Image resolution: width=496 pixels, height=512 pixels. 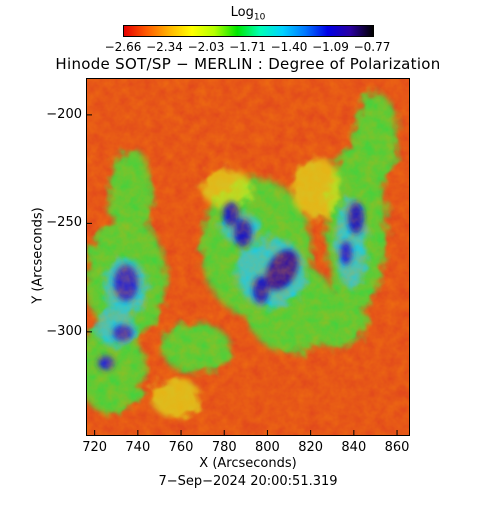 I want to click on colorbar-tick-label: −2.03, so click(x=206, y=47).